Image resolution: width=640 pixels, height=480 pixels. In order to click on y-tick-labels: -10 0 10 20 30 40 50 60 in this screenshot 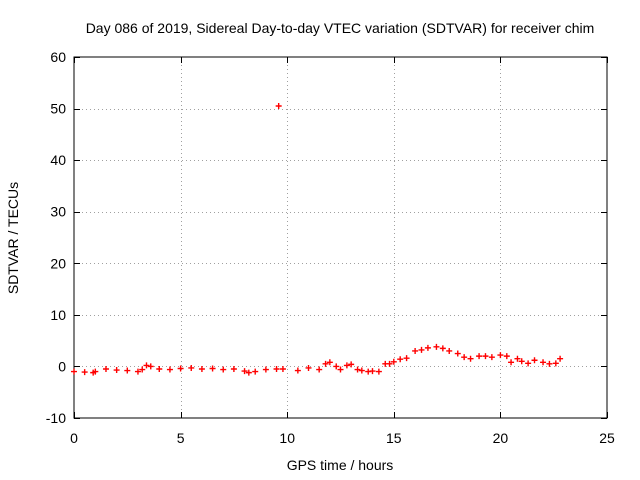, I will do `click(56, 237)`.